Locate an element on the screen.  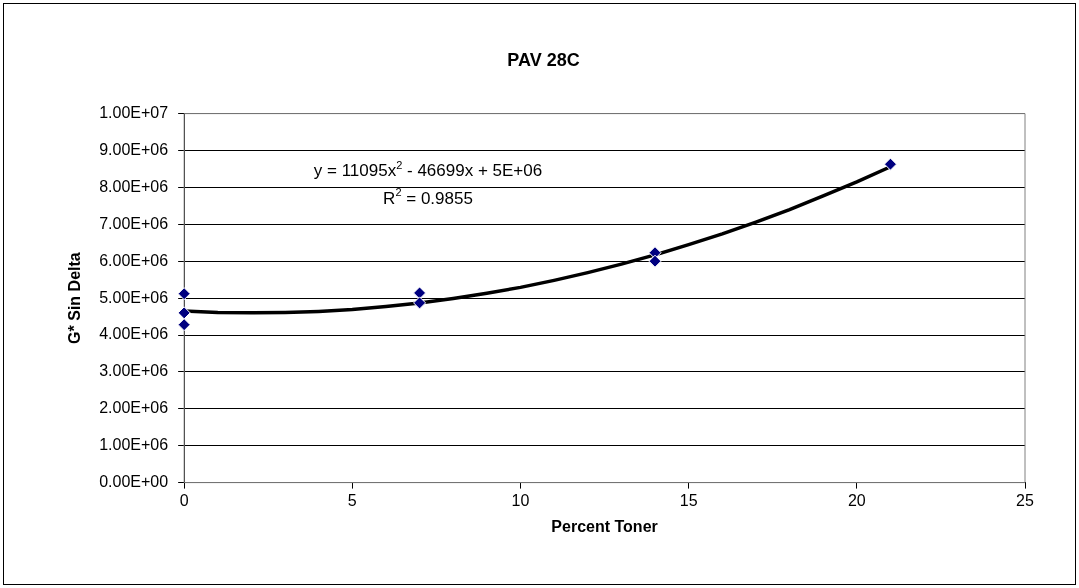
y-tick-label: 7.00E+06 is located at coordinates (134, 223).